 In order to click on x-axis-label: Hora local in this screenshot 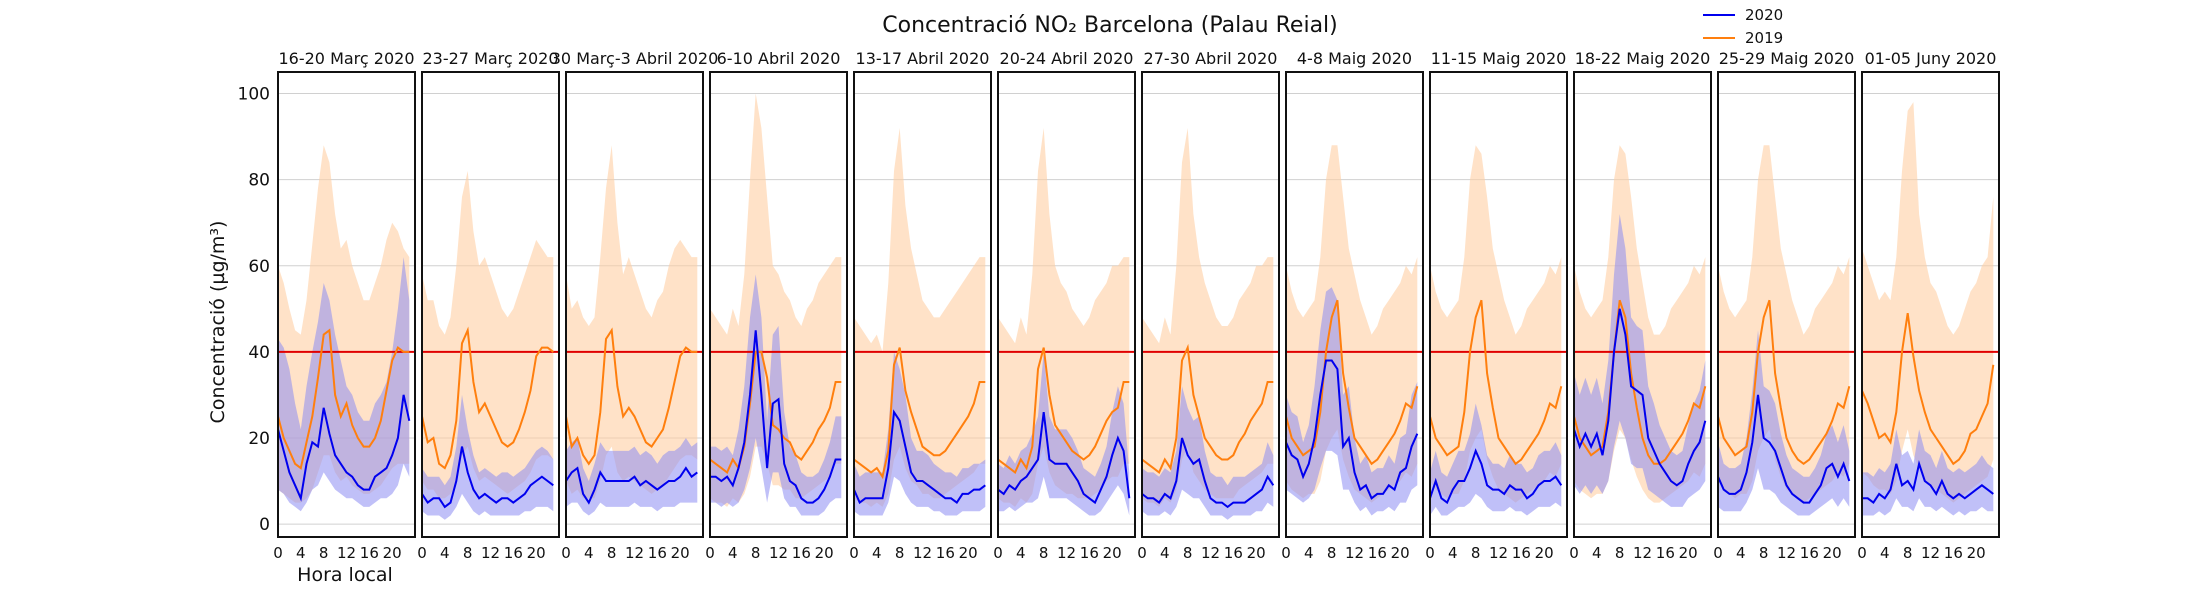, I will do `click(345, 575)`.